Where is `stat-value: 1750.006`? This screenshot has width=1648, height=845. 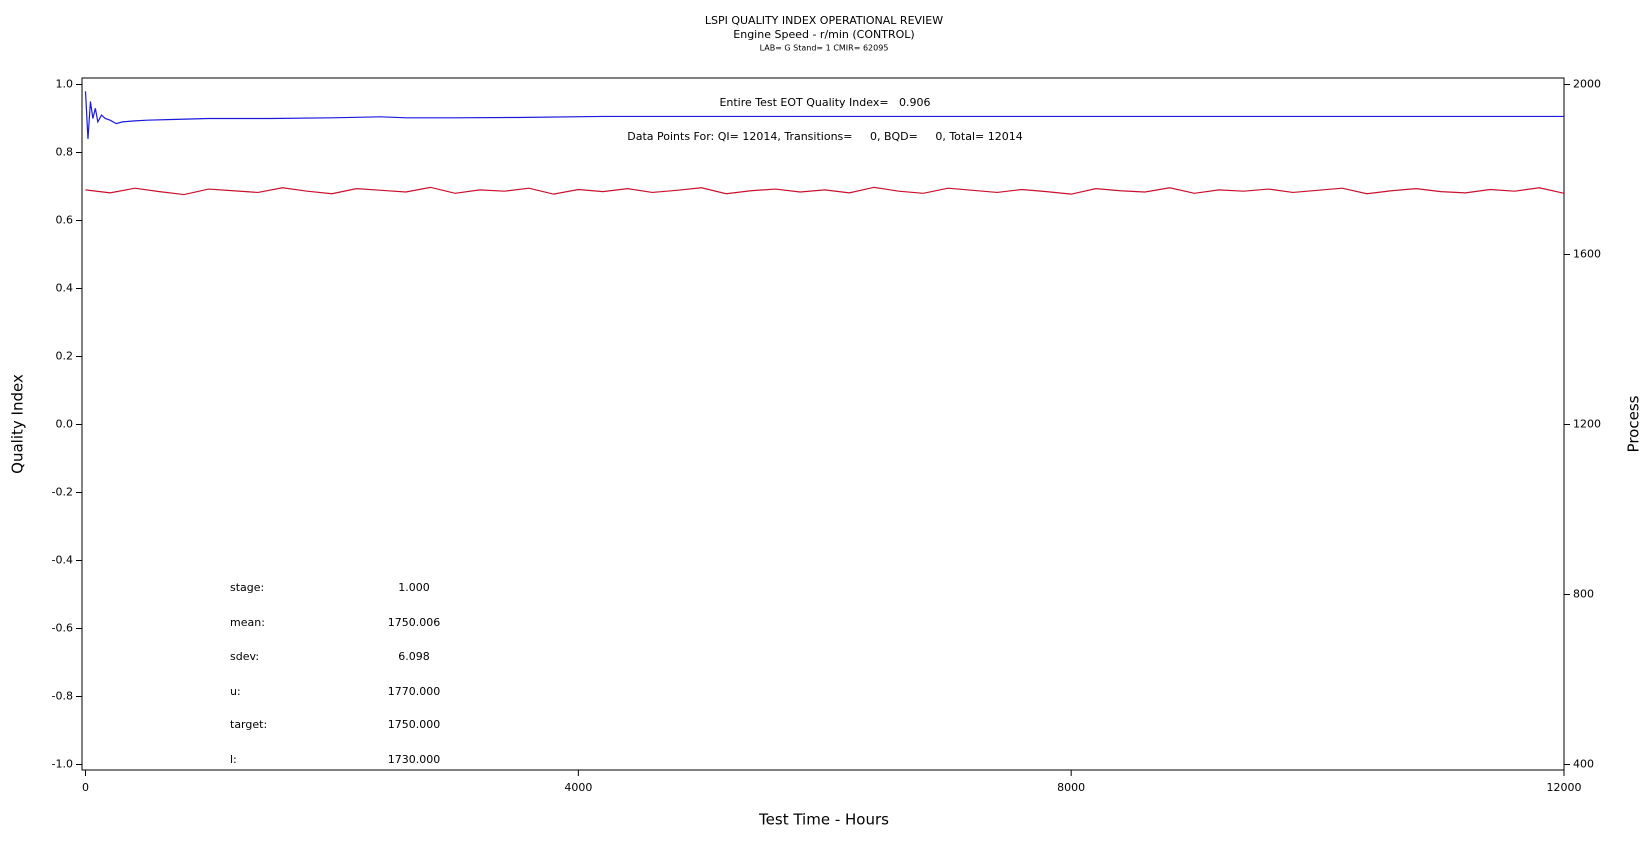 stat-value: 1750.006 is located at coordinates (414, 622).